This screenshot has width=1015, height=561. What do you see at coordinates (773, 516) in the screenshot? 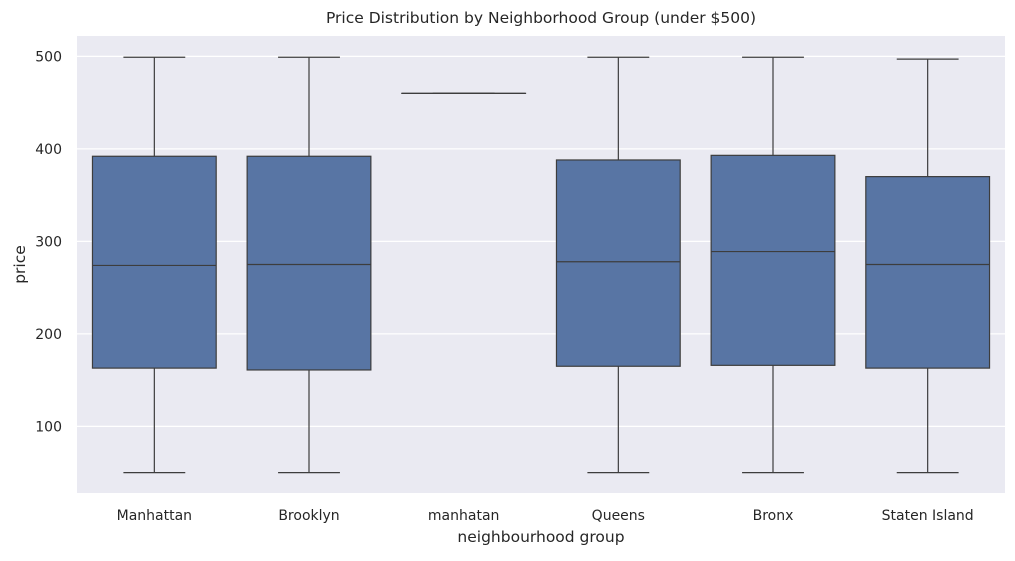
I see `x-tick-label-bronx: Bronx` at bounding box center [773, 516].